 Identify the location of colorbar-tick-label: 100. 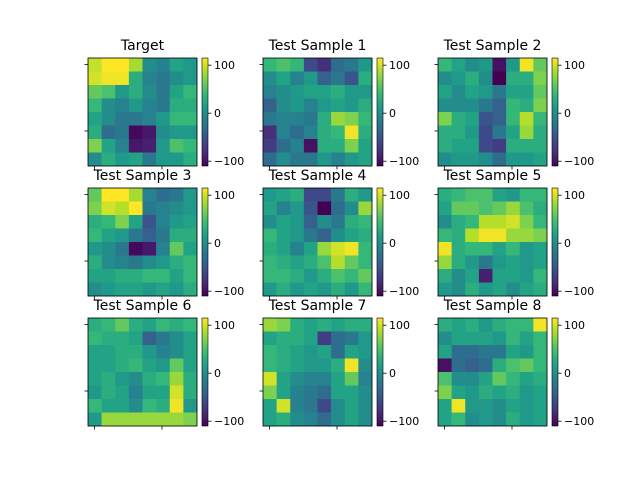
(224, 325).